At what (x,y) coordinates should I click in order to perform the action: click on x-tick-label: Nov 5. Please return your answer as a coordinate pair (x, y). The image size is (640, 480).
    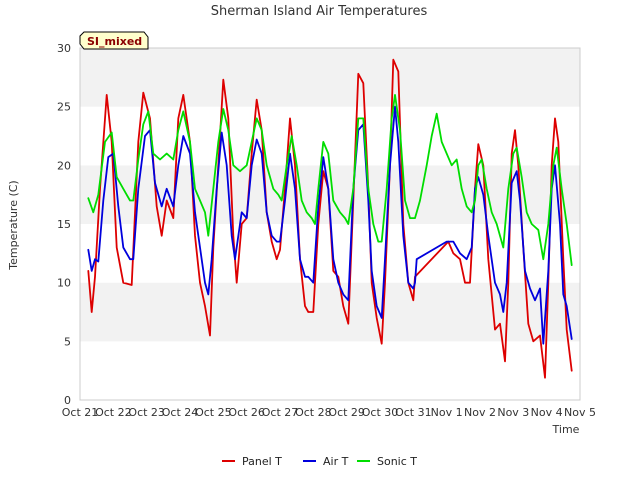
    Looking at the image, I should click on (580, 412).